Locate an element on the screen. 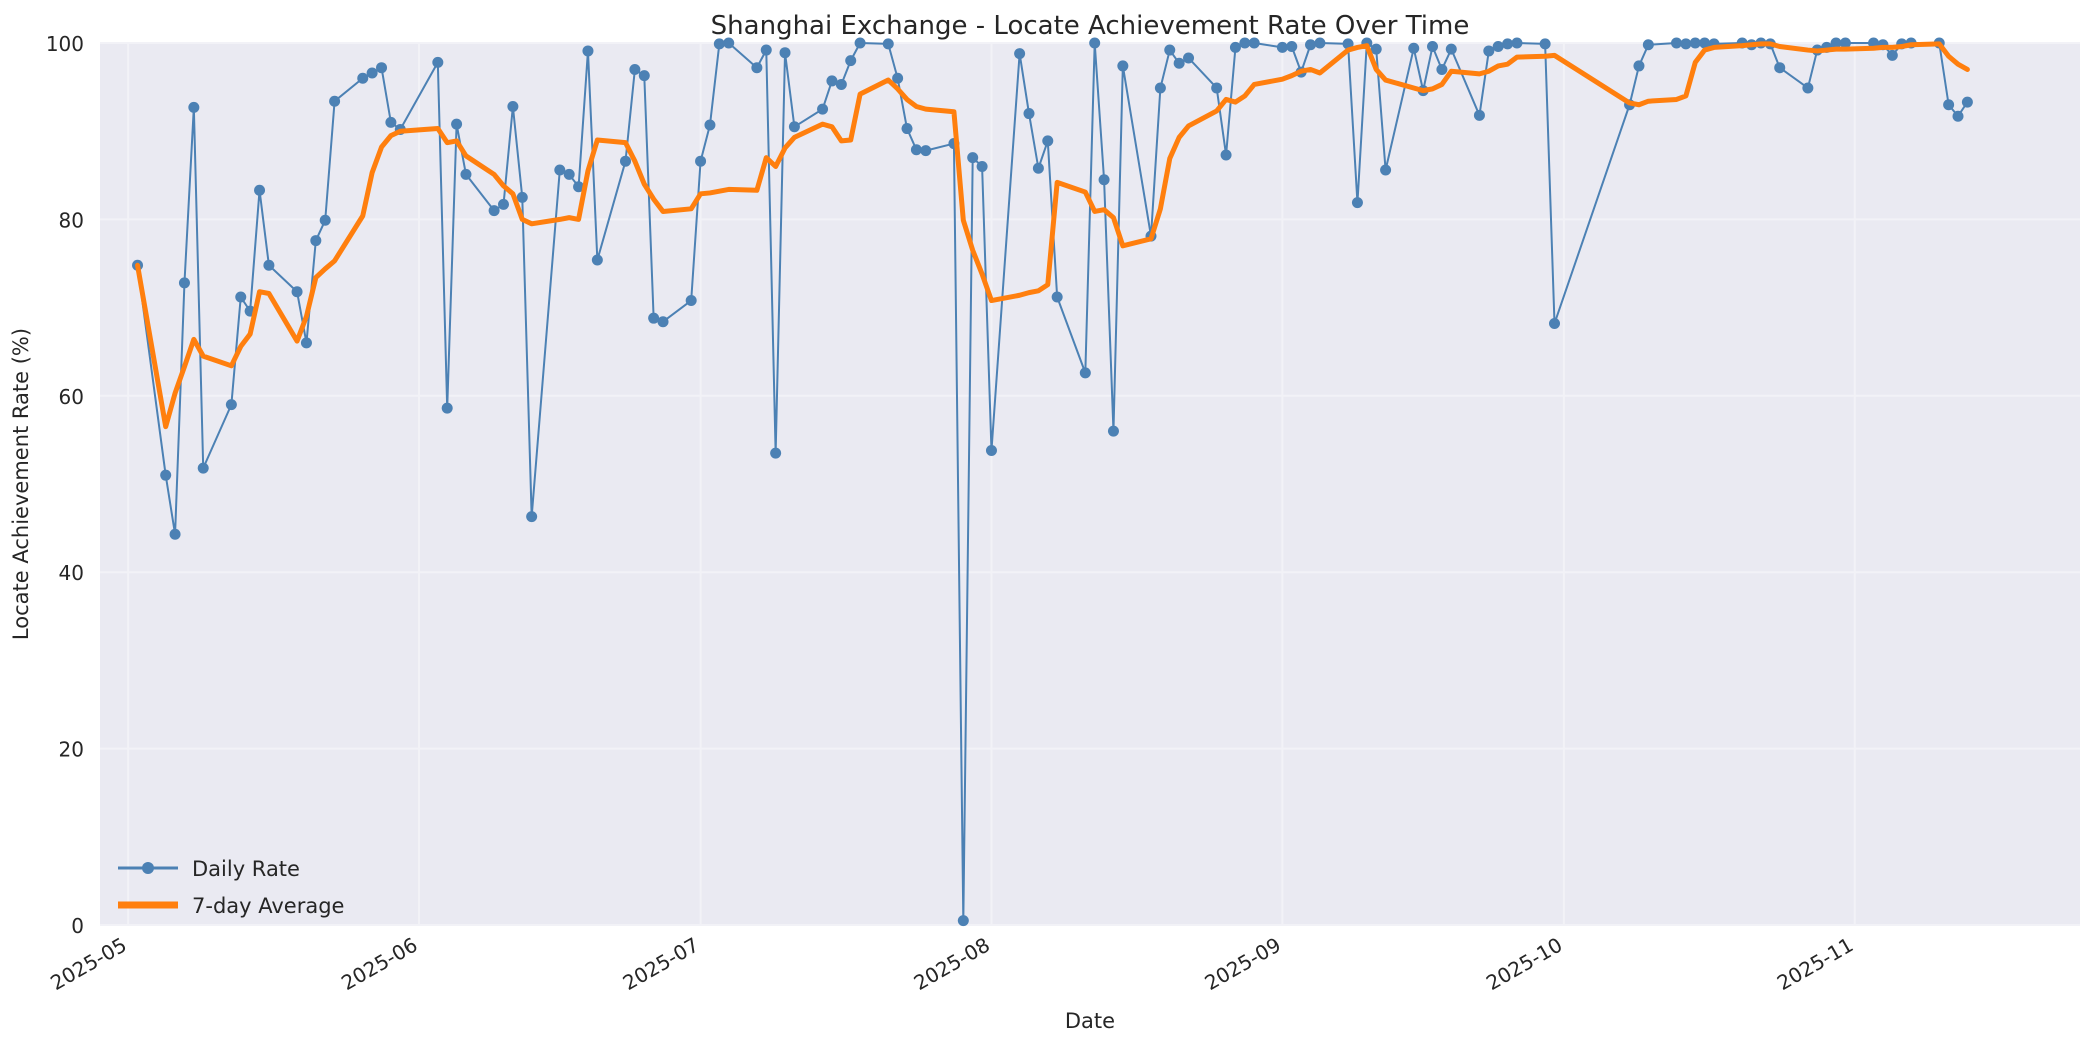  legend-label-seven-day-average: 7-day Average is located at coordinates (268, 906).